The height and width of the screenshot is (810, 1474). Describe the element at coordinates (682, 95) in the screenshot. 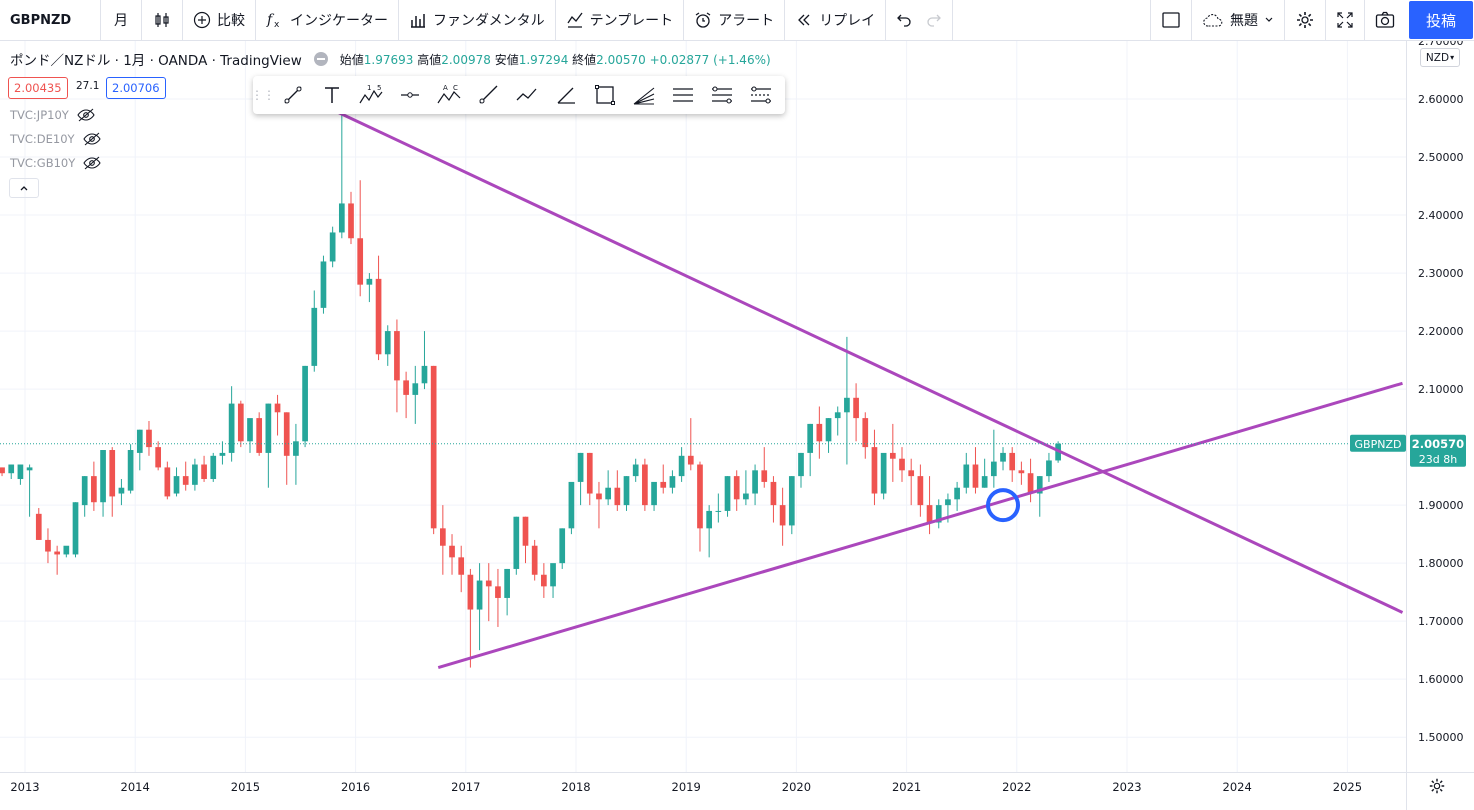

I see `parallel-channel-tool` at that location.